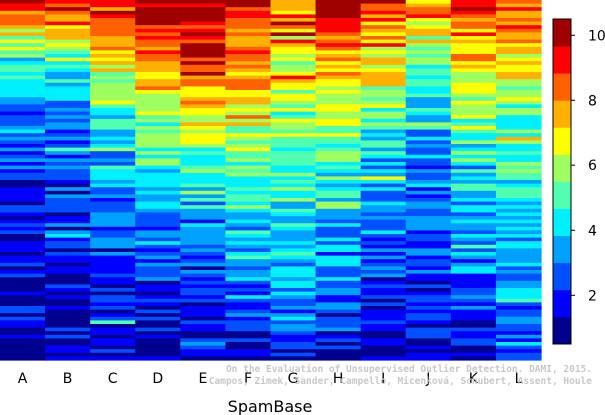 The width and height of the screenshot is (605, 415). What do you see at coordinates (248, 379) in the screenshot?
I see `x-tick-label: F` at bounding box center [248, 379].